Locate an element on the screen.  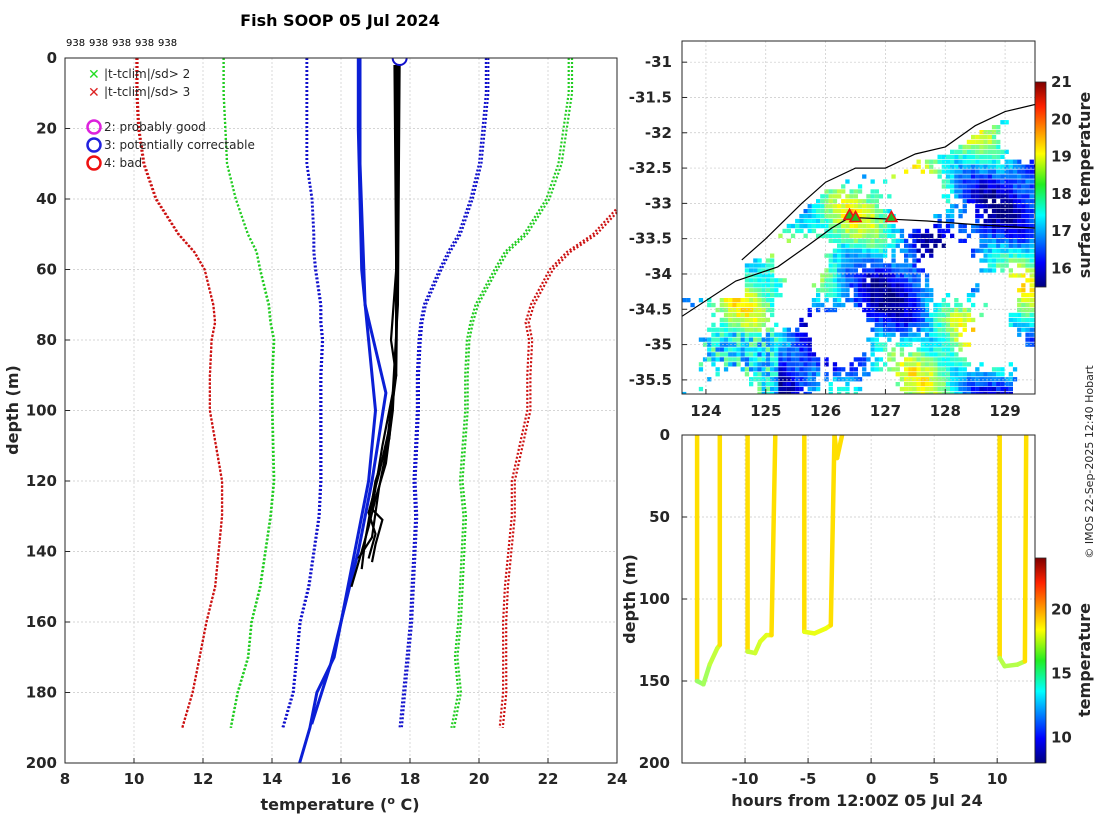
y-tick-label: -32 is located at coordinates (658, 133).